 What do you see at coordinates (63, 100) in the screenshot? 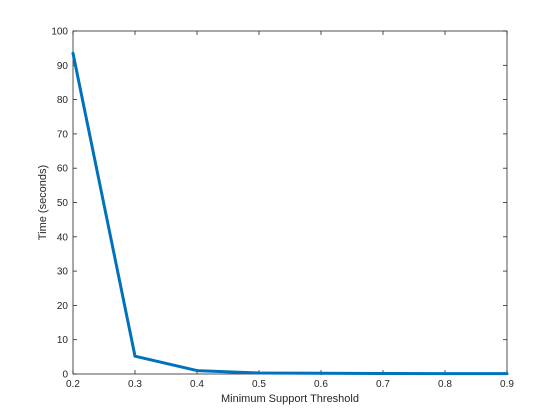
I see `y-tick-label: 80` at bounding box center [63, 100].